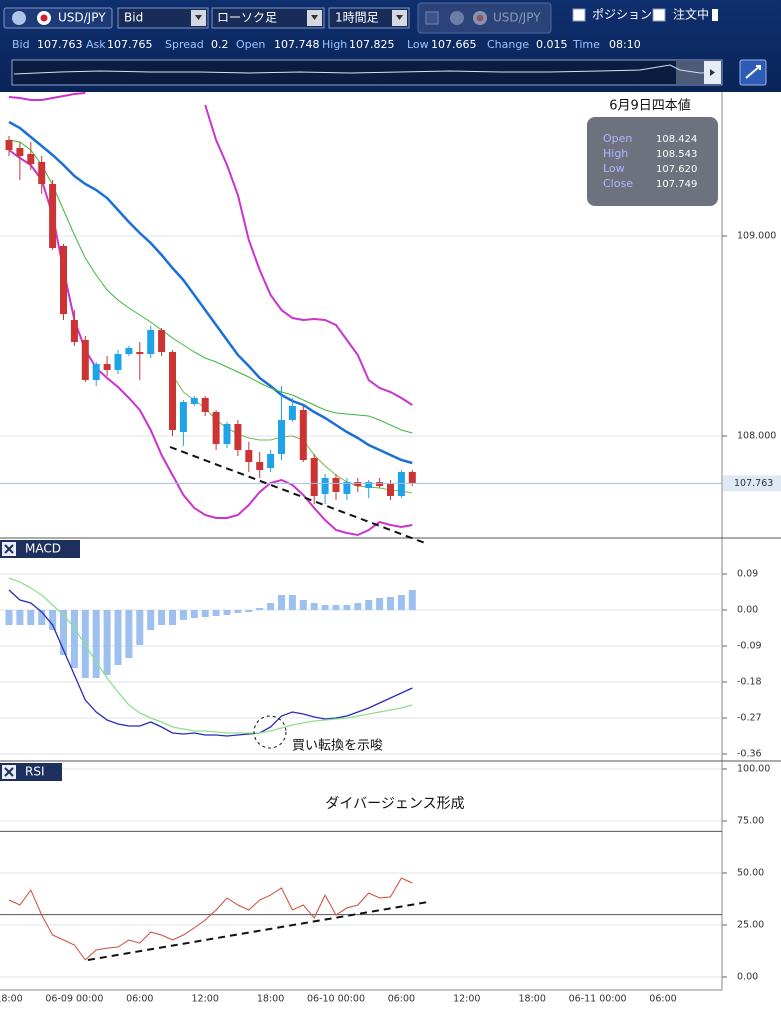  I want to click on quote-value: 107.825, so click(372, 44).